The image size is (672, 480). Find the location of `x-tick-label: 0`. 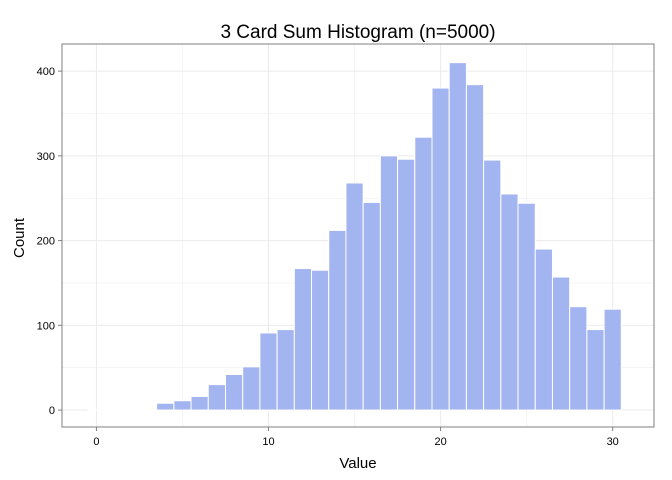

x-tick-label: 0 is located at coordinates (96, 442).